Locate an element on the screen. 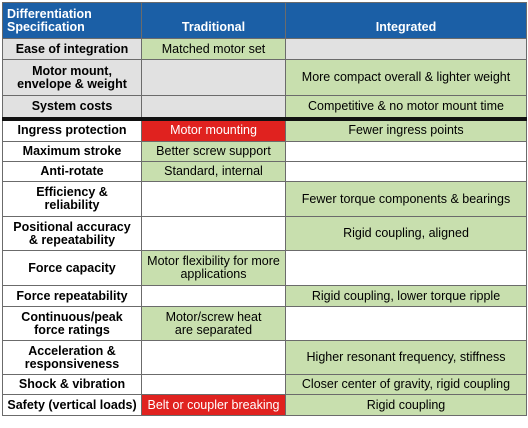  feature-cell: Ingress protection is located at coordinates (72, 129).